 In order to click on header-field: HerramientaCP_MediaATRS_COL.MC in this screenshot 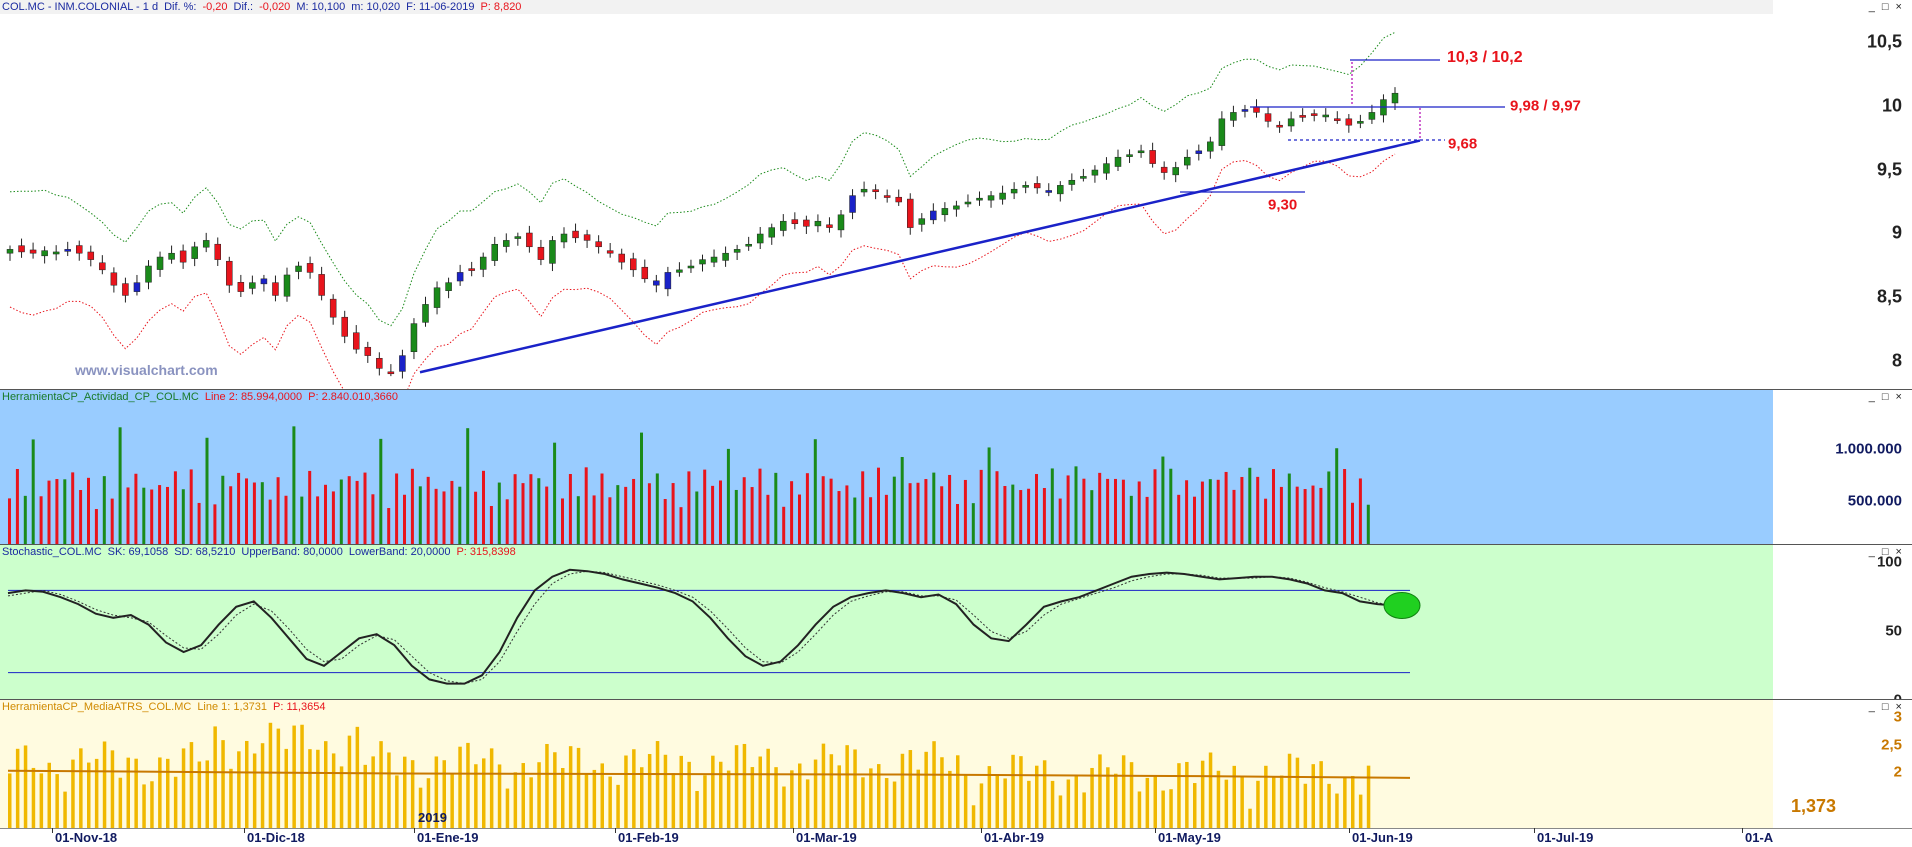, I will do `click(97, 707)`.